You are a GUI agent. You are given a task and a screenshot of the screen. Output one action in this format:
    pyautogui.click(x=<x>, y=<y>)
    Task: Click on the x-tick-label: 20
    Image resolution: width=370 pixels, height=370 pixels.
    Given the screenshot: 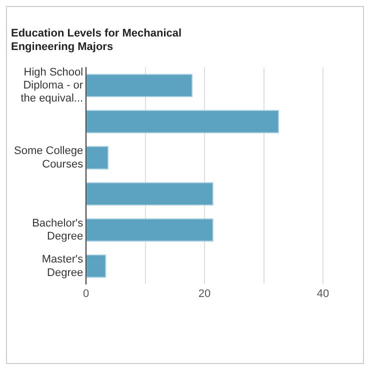 What is the action you would take?
    pyautogui.click(x=204, y=294)
    